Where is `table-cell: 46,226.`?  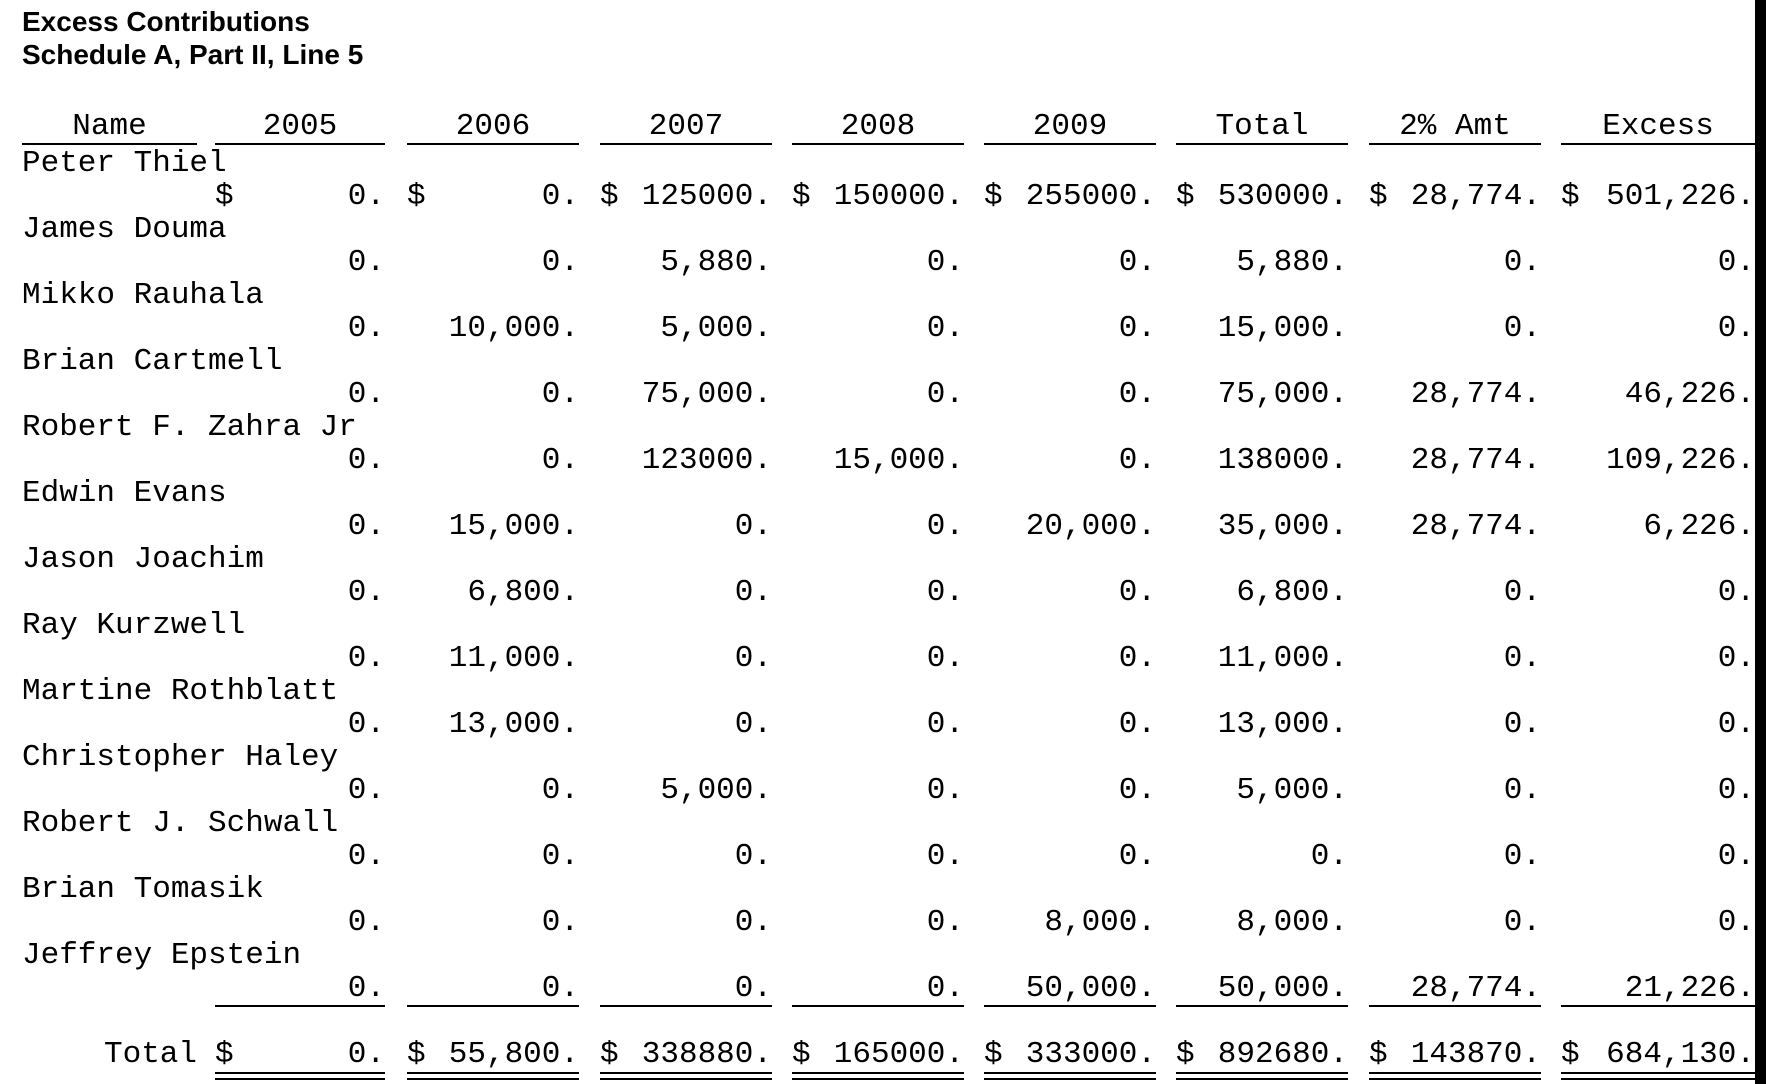 table-cell: 46,226. is located at coordinates (1689, 394).